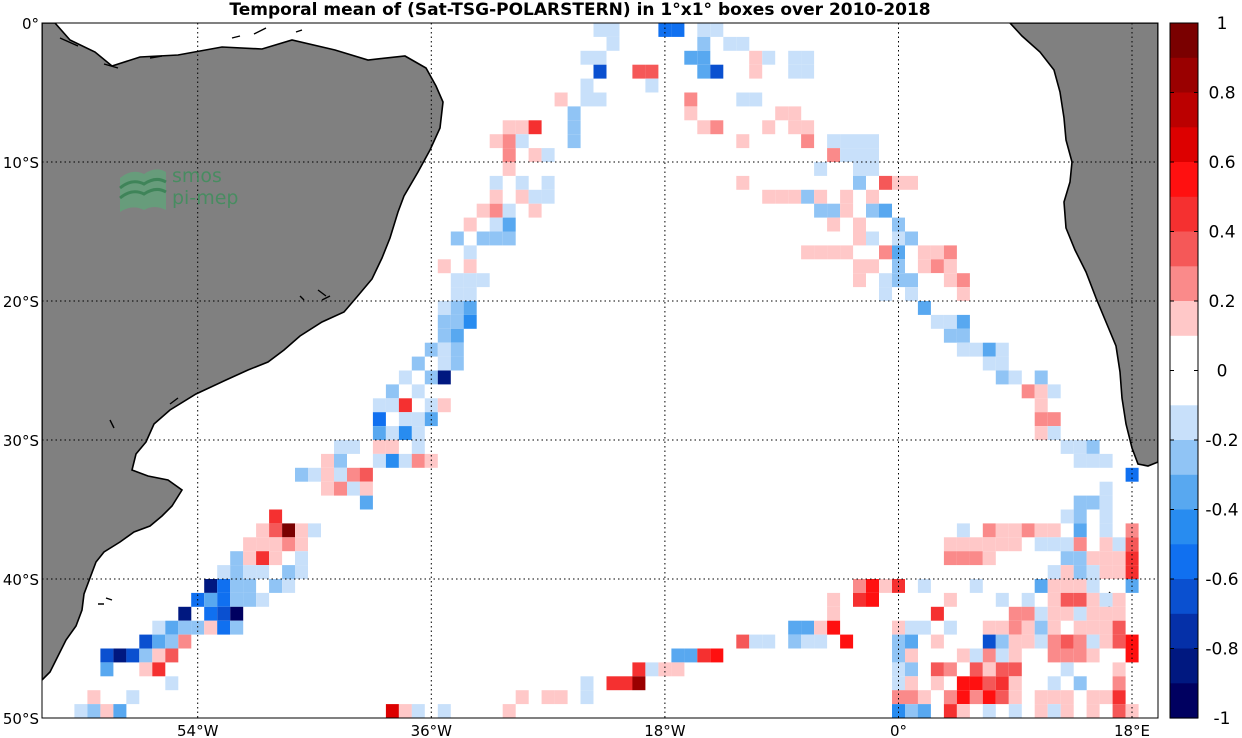 Image resolution: width=1242 pixels, height=738 pixels. What do you see at coordinates (1221, 94) in the screenshot?
I see `colorbar-label-1: 0.8` at bounding box center [1221, 94].